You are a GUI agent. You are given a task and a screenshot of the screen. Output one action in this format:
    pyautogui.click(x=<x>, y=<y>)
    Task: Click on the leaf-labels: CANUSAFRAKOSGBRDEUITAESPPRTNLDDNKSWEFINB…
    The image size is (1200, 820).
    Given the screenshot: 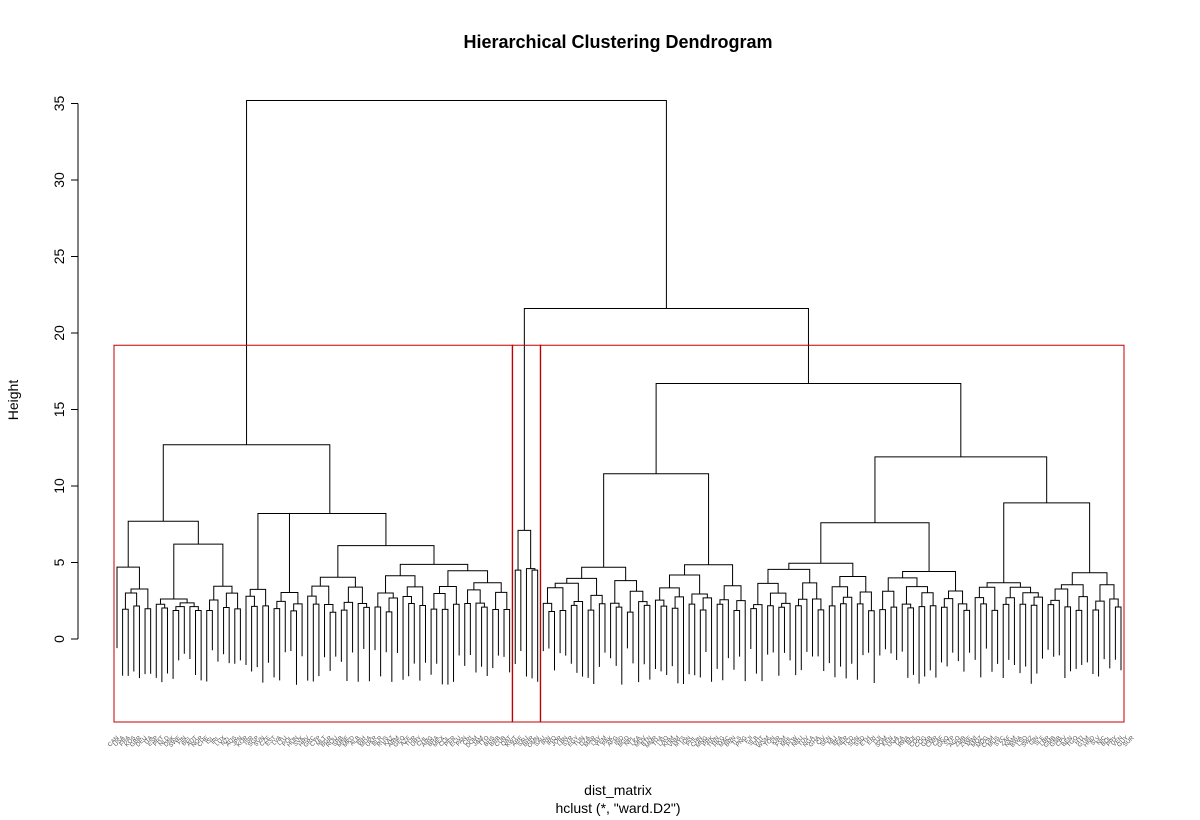 What is the action you would take?
    pyautogui.click(x=621, y=742)
    